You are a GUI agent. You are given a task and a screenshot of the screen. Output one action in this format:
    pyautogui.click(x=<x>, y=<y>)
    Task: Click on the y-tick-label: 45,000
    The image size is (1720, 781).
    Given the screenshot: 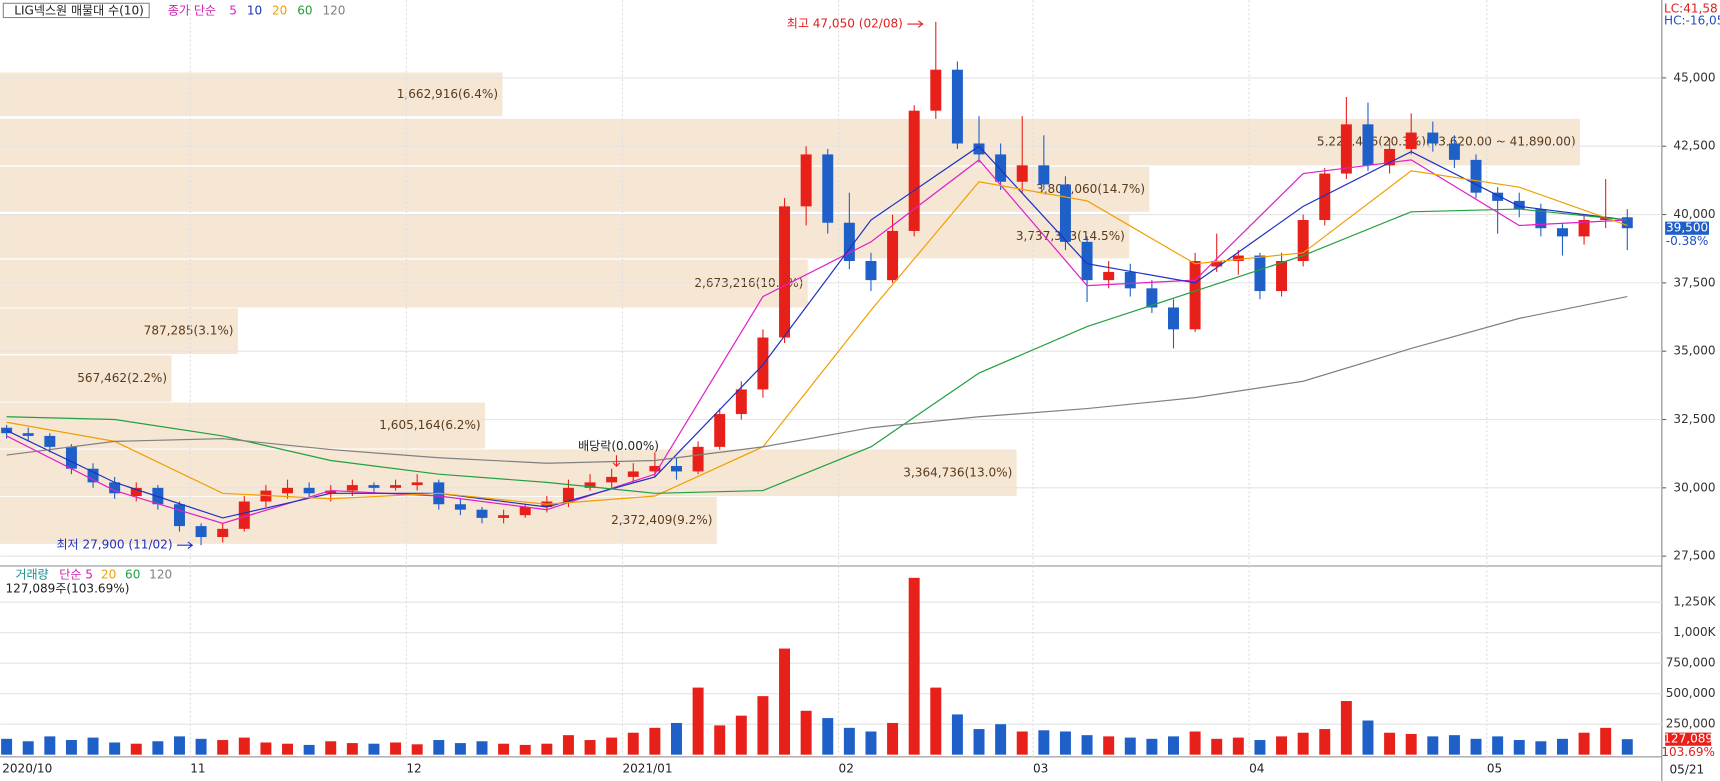 What is the action you would take?
    pyautogui.click(x=1694, y=77)
    